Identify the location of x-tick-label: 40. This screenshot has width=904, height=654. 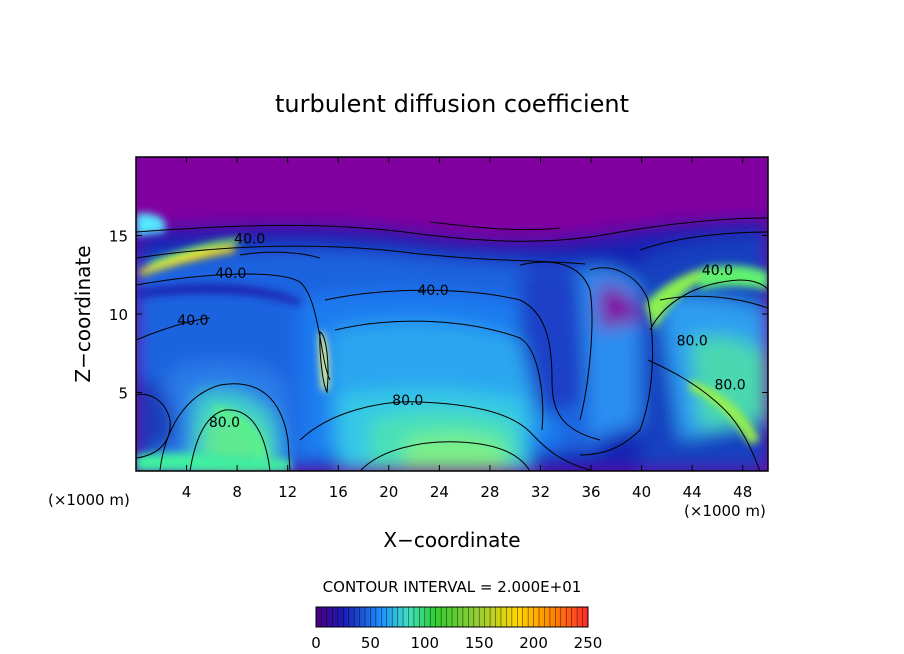
(641, 492).